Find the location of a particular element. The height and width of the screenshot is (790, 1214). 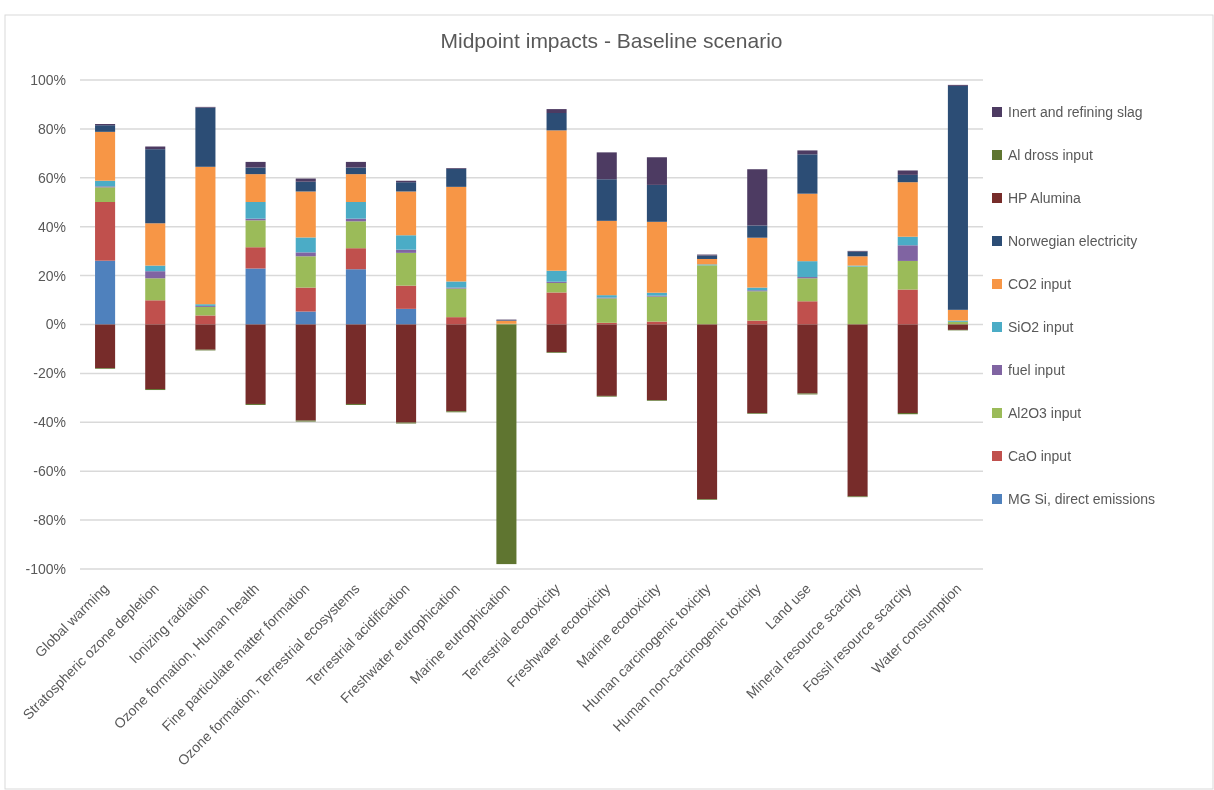

y-tick-label: 80% is located at coordinates (51, 128).